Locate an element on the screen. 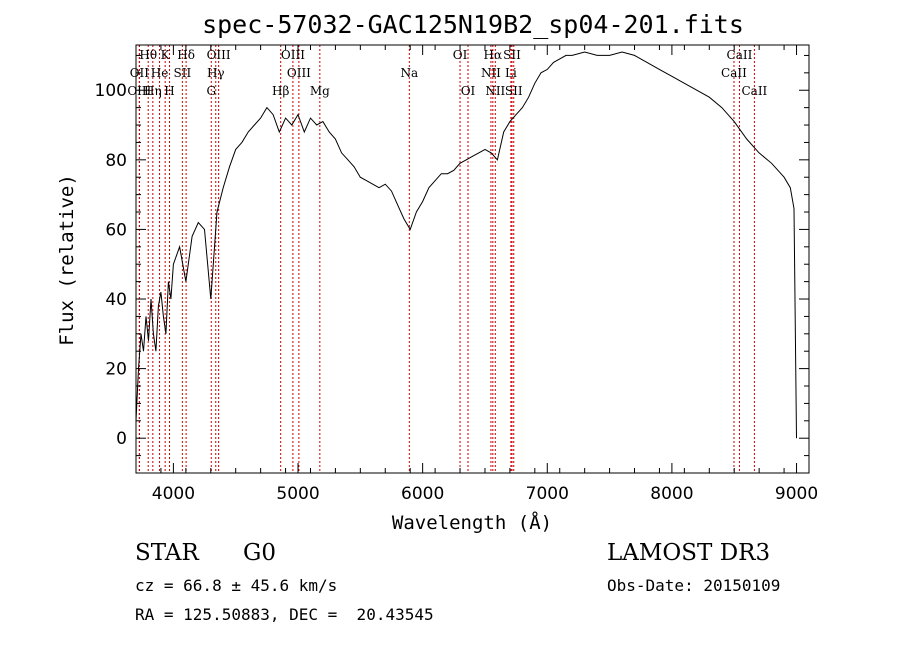 The height and width of the screenshot is (649, 900). redshift-text: cz = 66.8 ± 45.6 km/s is located at coordinates (236, 585).